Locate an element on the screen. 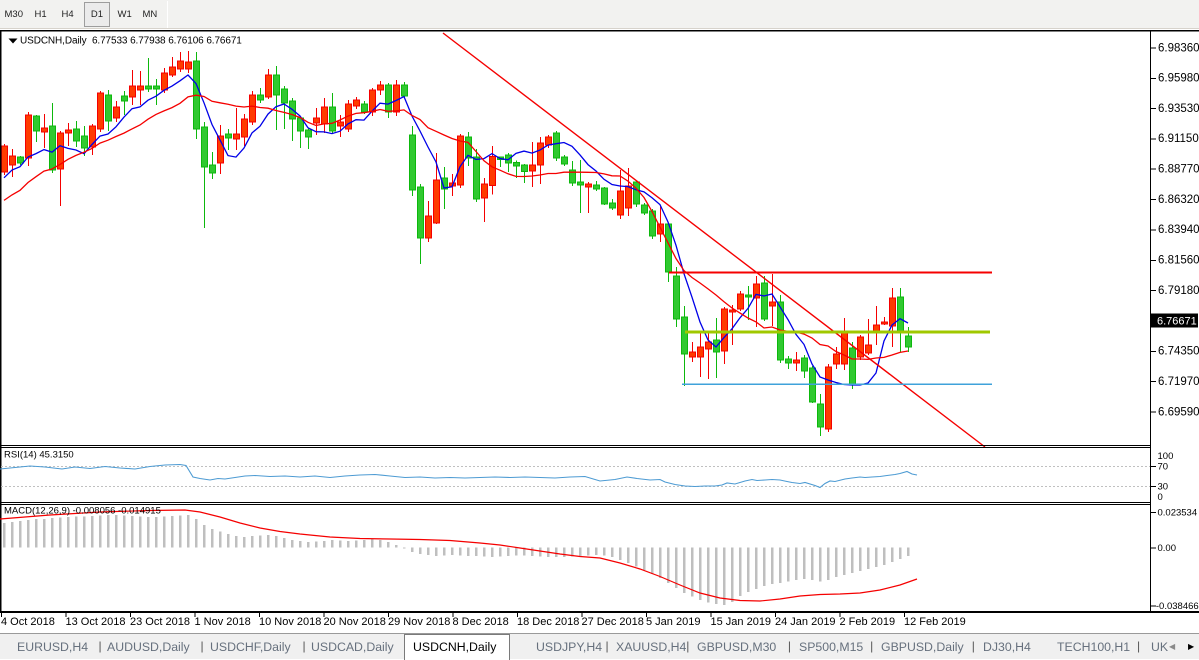  svg-text: 20 Nov 2018 is located at coordinates (355, 622).